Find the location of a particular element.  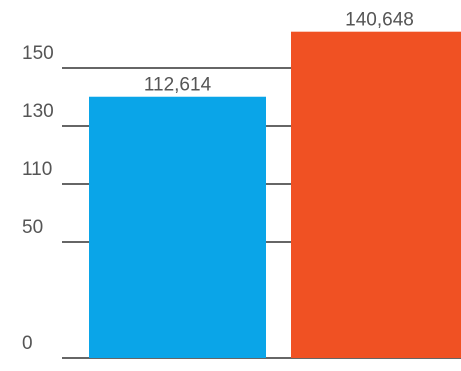

y-tick-label: 110 is located at coordinates (37, 169).